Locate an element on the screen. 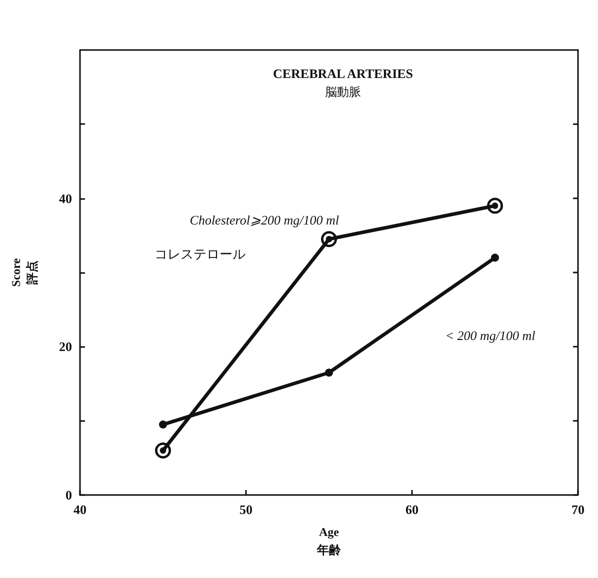 This screenshot has height=578, width=598. text: CEREBRAL ARTERIES is located at coordinates (343, 73).